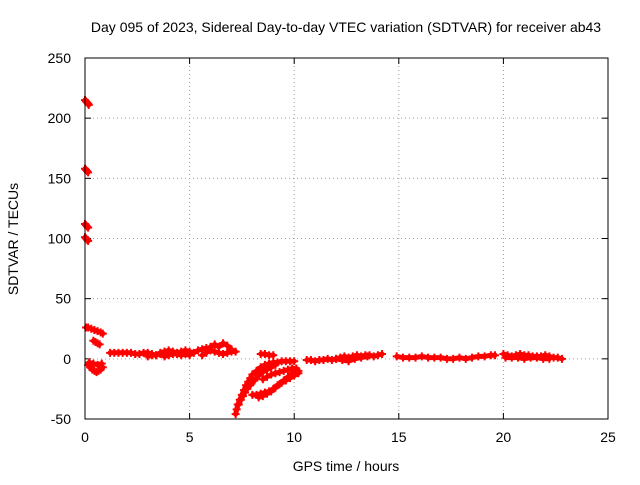 Image resolution: width=640 pixels, height=485 pixels. What do you see at coordinates (399, 437) in the screenshot?
I see `x-tick-label: 15` at bounding box center [399, 437].